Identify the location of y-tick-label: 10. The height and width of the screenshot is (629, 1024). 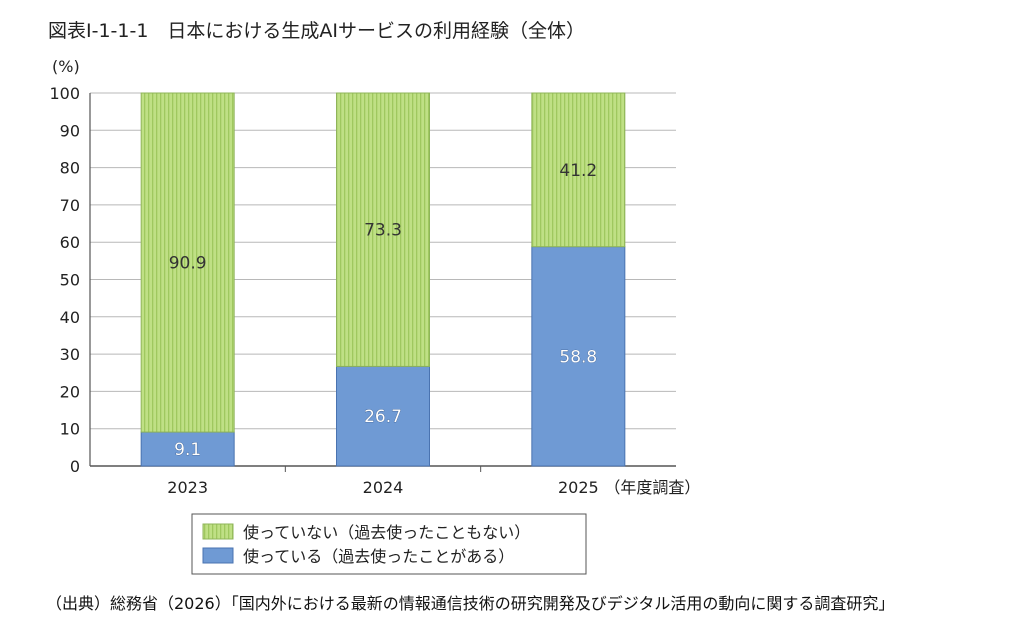
(70, 429).